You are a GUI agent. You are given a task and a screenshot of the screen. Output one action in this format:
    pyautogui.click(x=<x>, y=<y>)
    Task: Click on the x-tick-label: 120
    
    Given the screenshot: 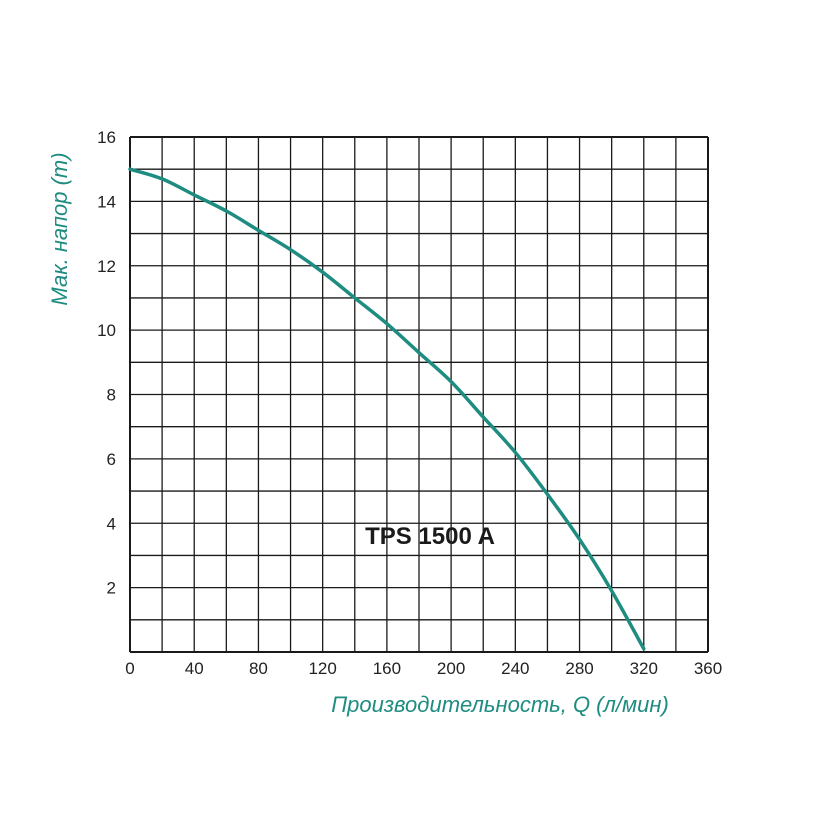 What is the action you would take?
    pyautogui.click(x=322, y=668)
    